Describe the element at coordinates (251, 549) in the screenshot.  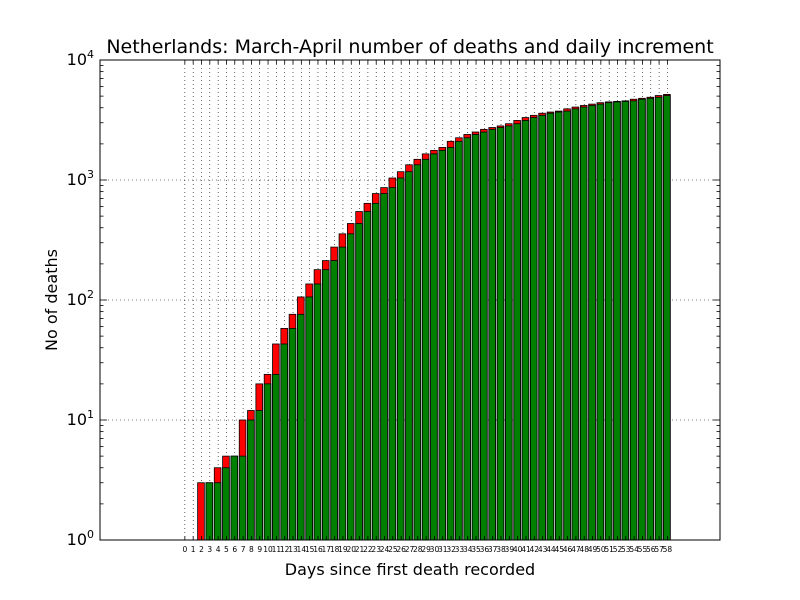
I see `x-tick-label: 8` at that location.